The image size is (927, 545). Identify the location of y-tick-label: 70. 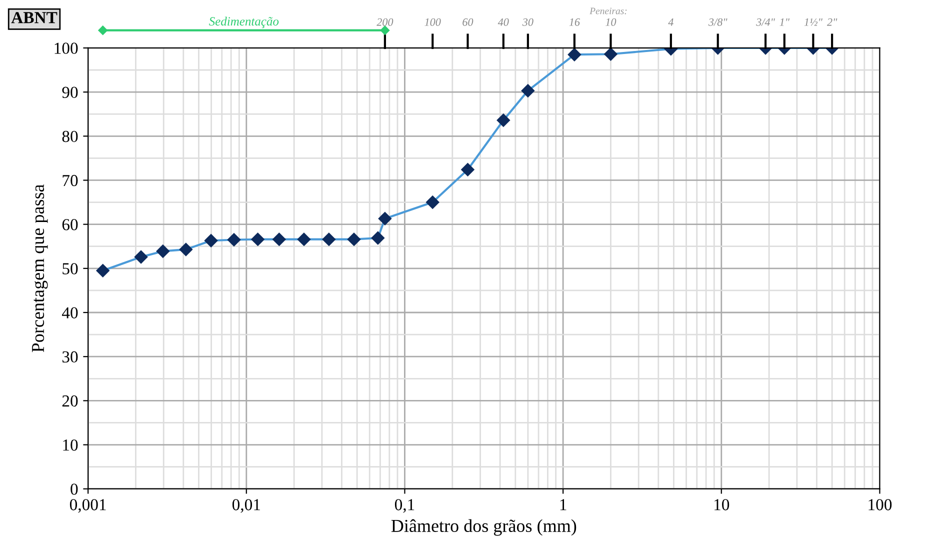
(70, 180).